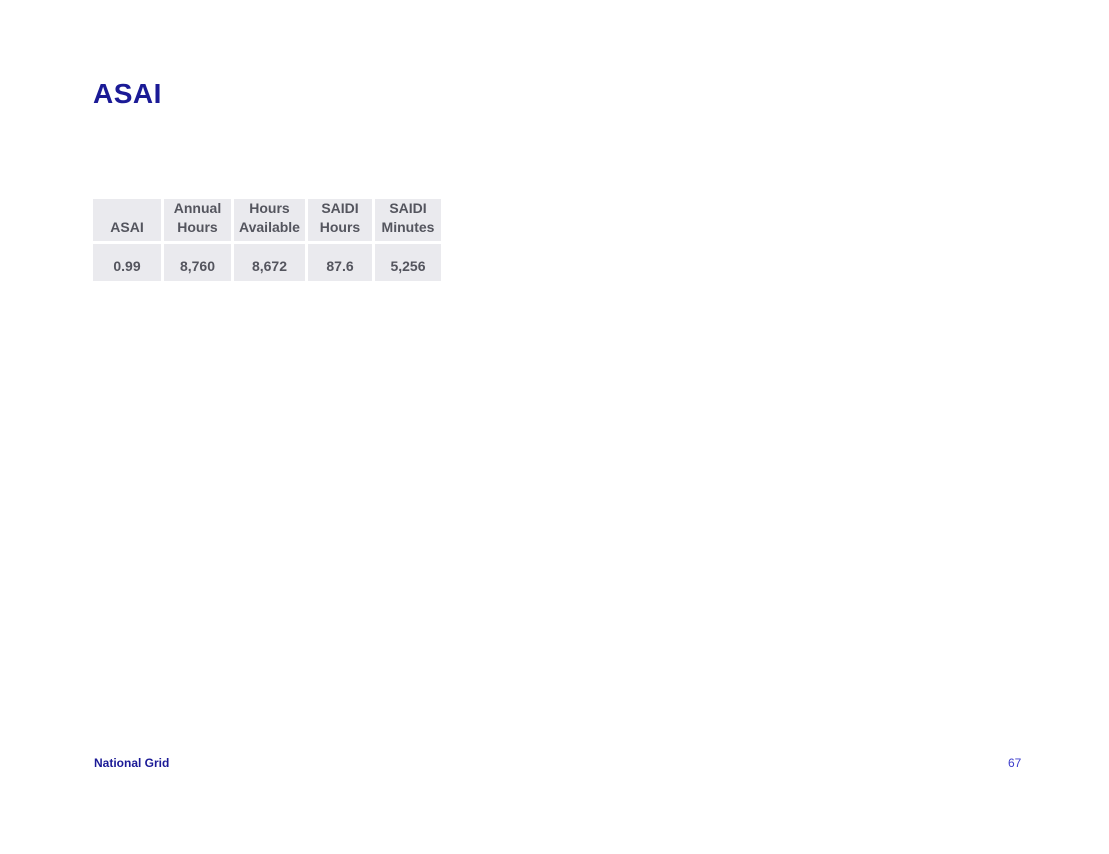 The height and width of the screenshot is (854, 1109). I want to click on header-cell-annual-hours: Annual Hours, so click(197, 220).